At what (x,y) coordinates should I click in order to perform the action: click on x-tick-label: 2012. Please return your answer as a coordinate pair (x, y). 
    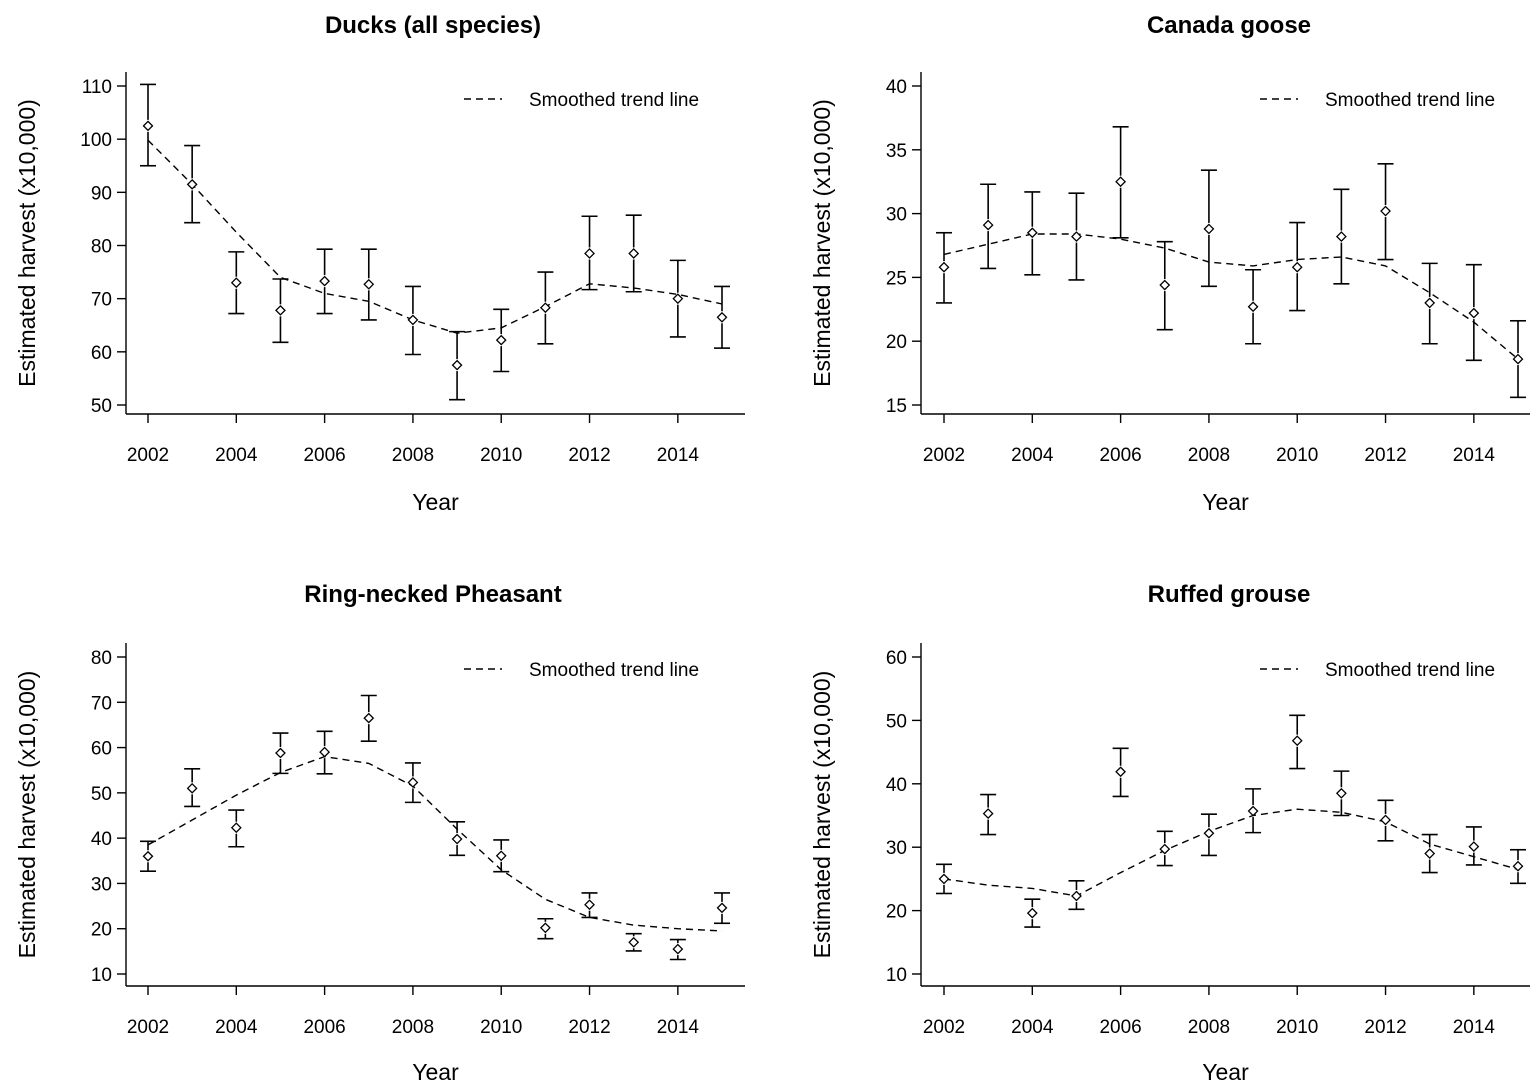
    Looking at the image, I should click on (1385, 455).